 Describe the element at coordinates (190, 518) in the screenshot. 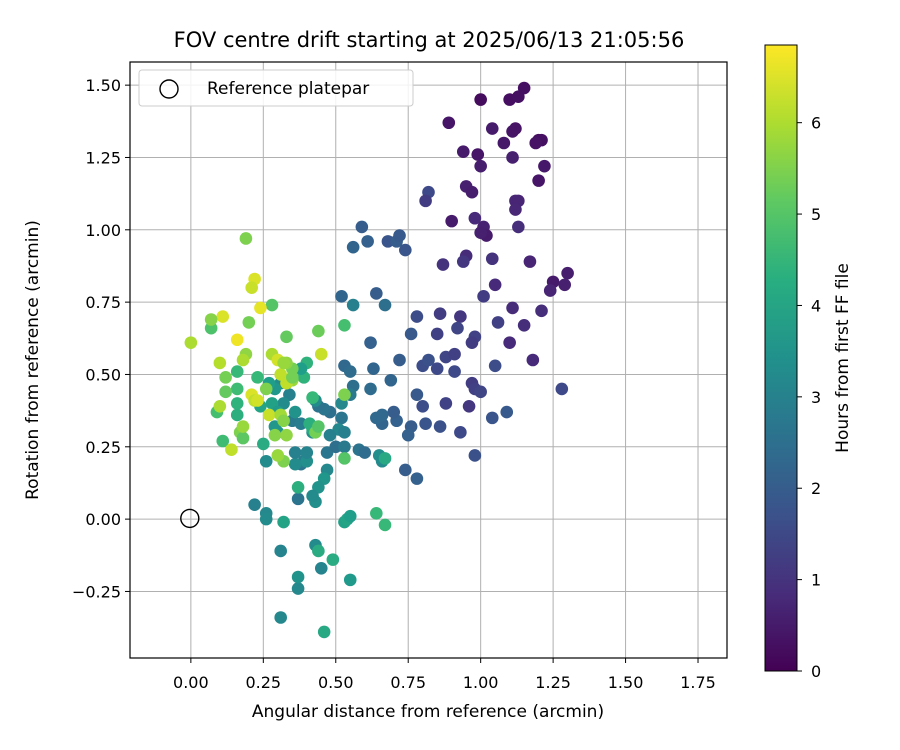

I see `reference-platepar-marker` at that location.